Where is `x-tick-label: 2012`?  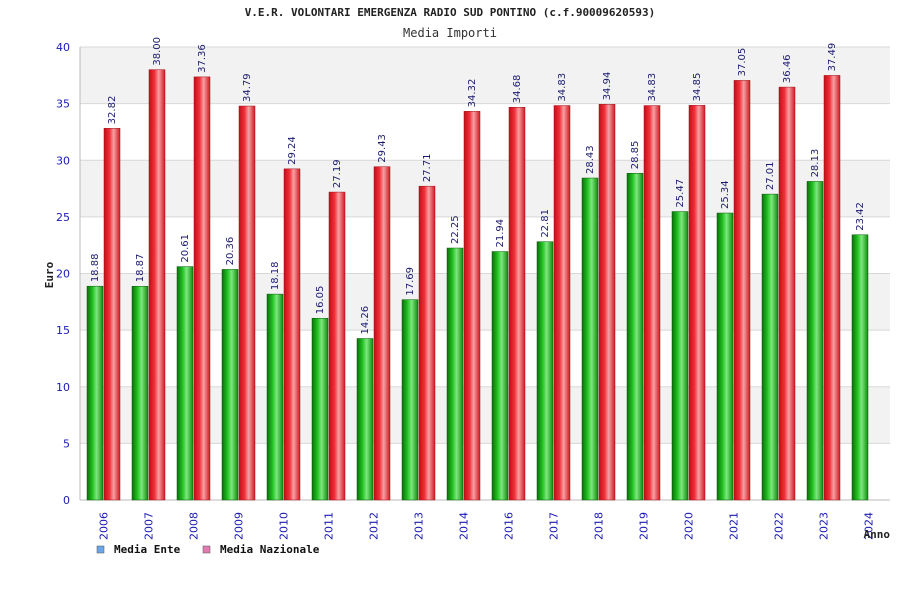
x-tick-label: 2012 is located at coordinates (374, 526).